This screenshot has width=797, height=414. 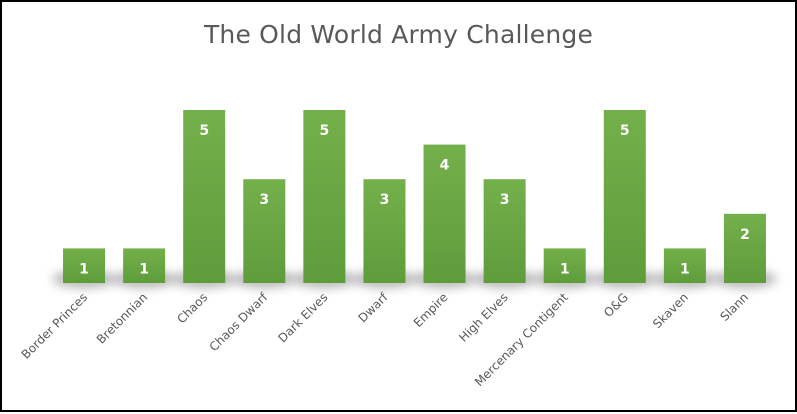 What do you see at coordinates (624, 196) in the screenshot?
I see `bar-o-g` at bounding box center [624, 196].